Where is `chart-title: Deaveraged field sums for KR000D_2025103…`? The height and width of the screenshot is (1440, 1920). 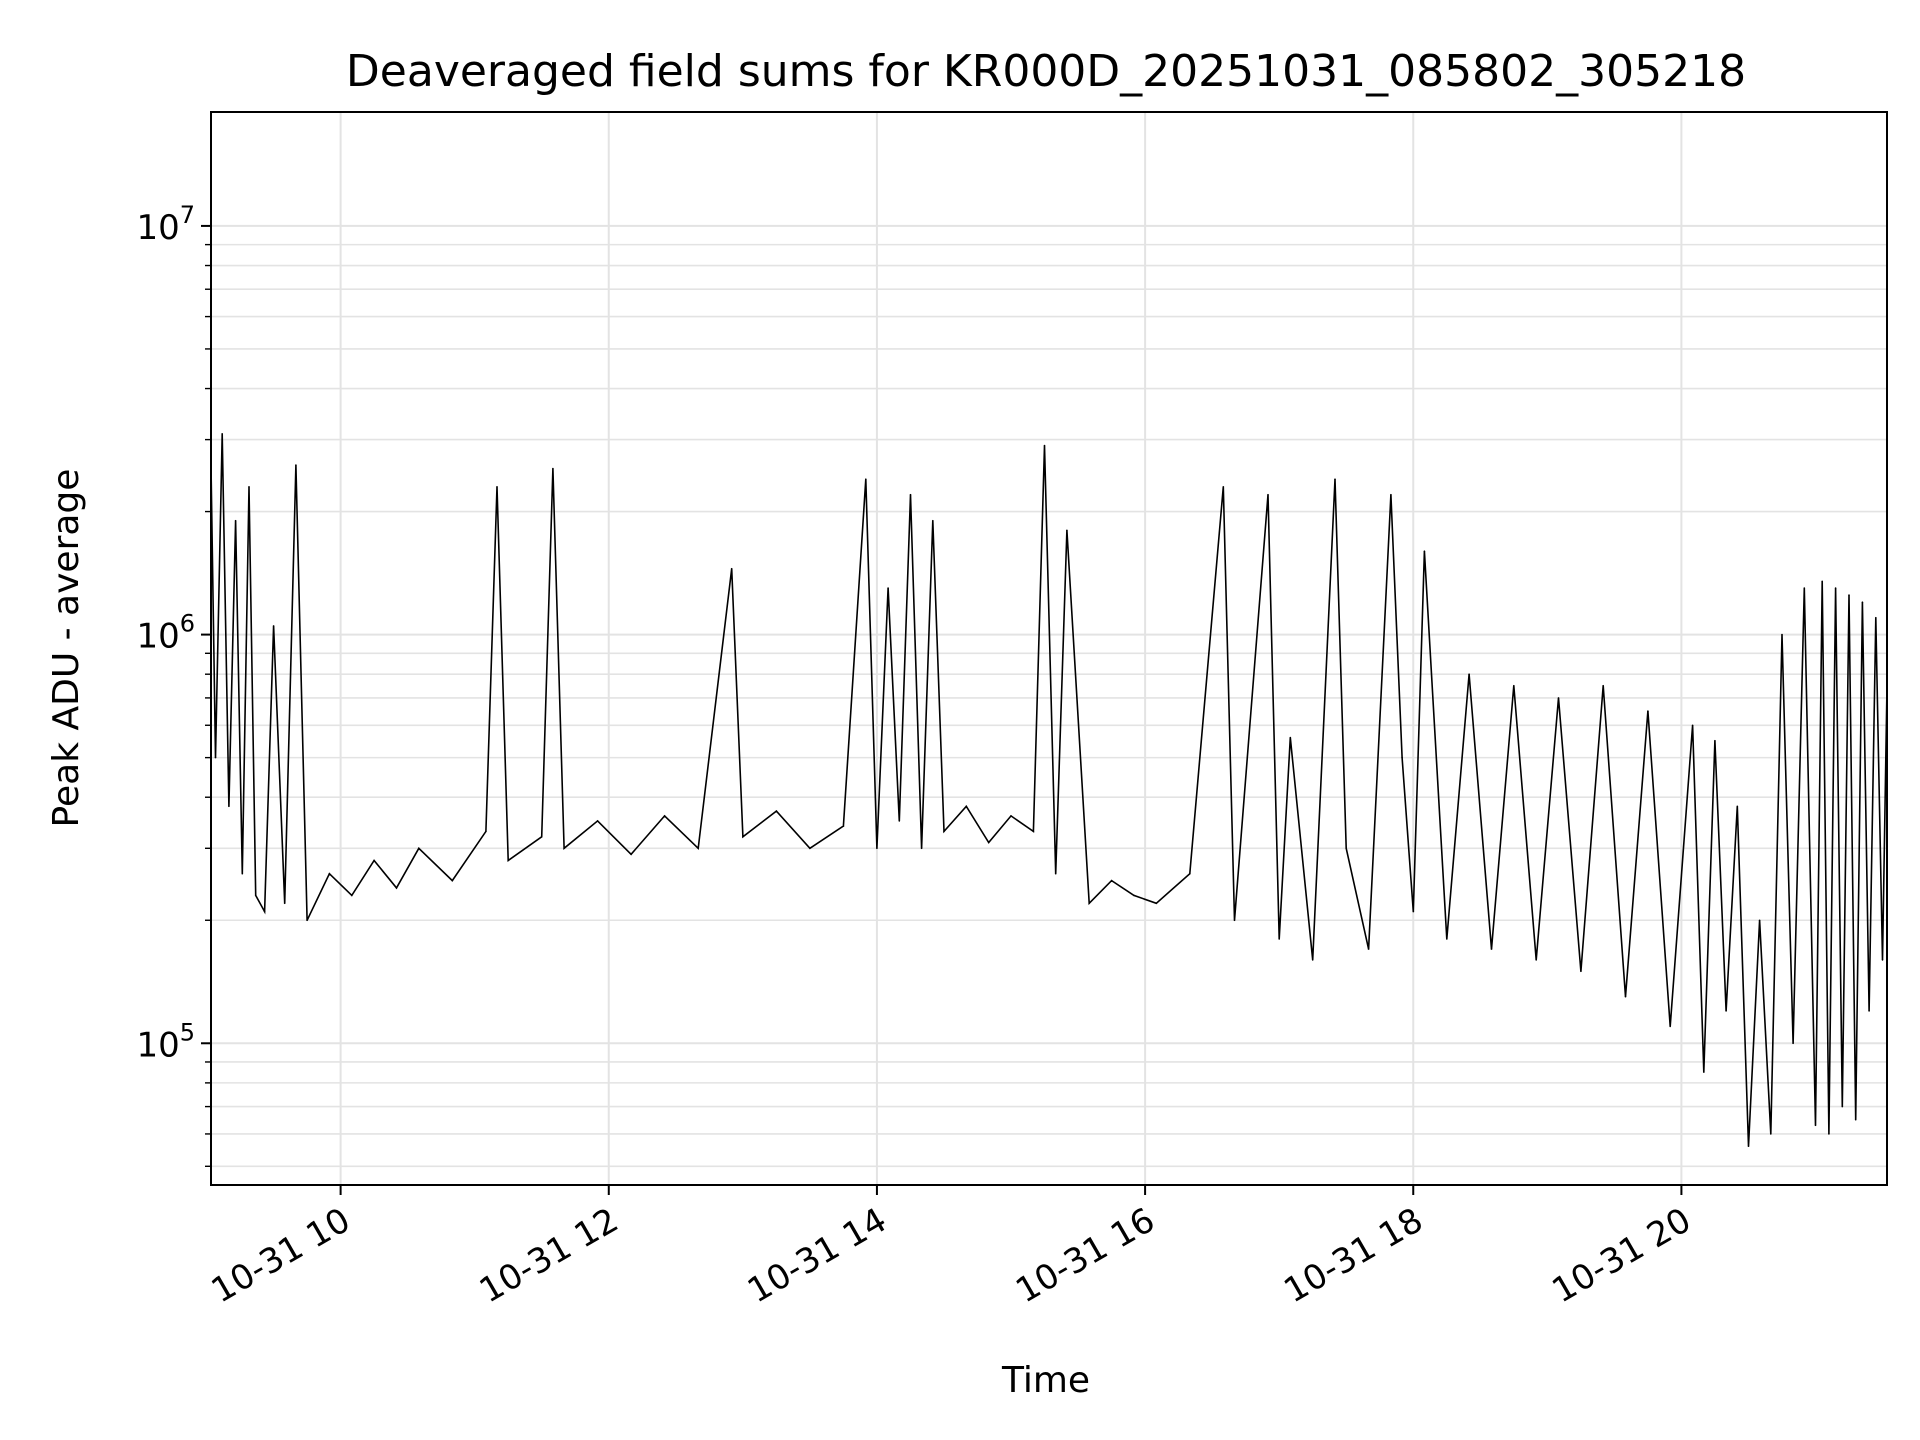 chart-title: Deaveraged field sums for KR000D_2025103… is located at coordinates (1046, 71).